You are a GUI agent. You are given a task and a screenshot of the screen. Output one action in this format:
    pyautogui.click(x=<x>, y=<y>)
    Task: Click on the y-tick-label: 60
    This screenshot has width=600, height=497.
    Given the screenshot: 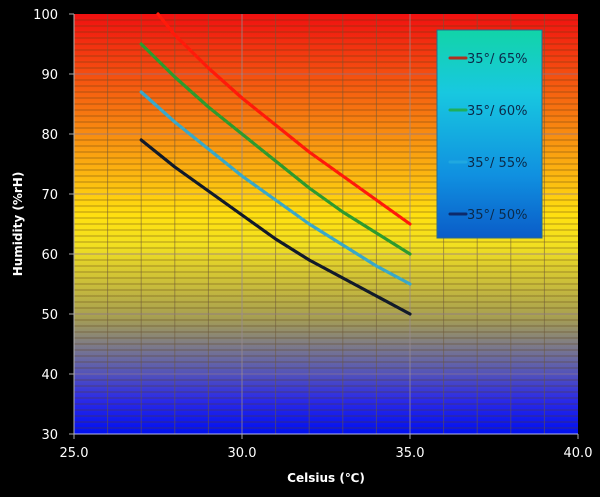 What is the action you would take?
    pyautogui.click(x=49, y=255)
    